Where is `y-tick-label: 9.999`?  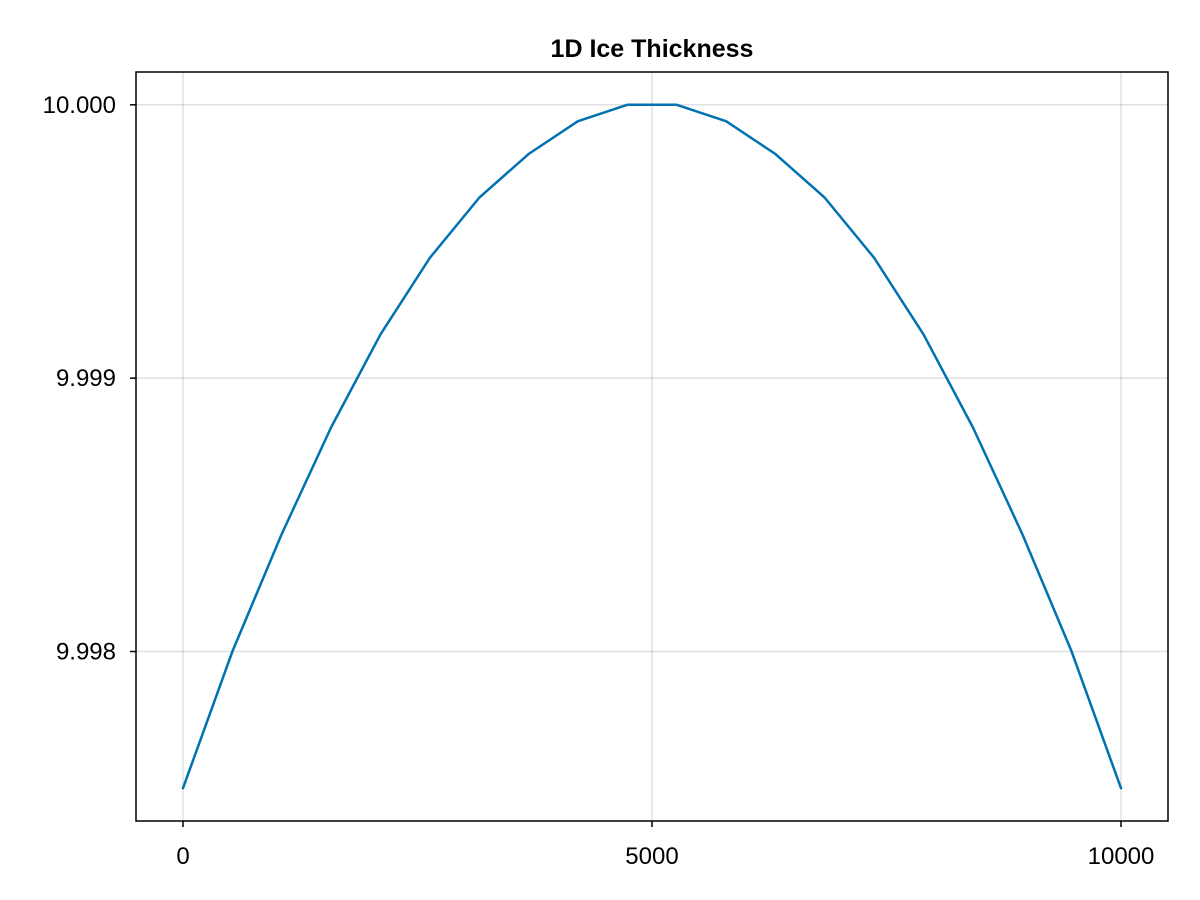
y-tick-label: 9.999 is located at coordinates (86, 378).